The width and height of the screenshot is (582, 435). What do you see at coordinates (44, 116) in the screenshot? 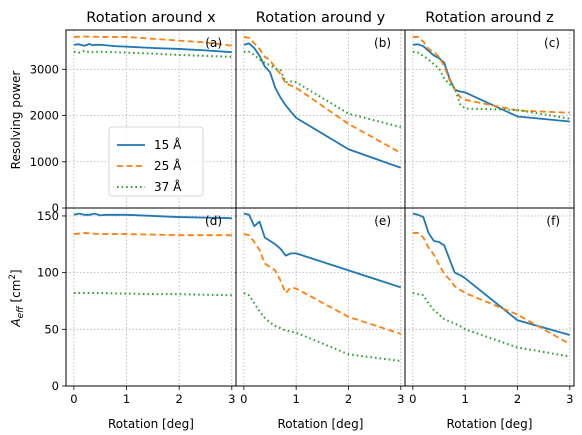
I see `y-tick-label: 2000` at bounding box center [44, 116].